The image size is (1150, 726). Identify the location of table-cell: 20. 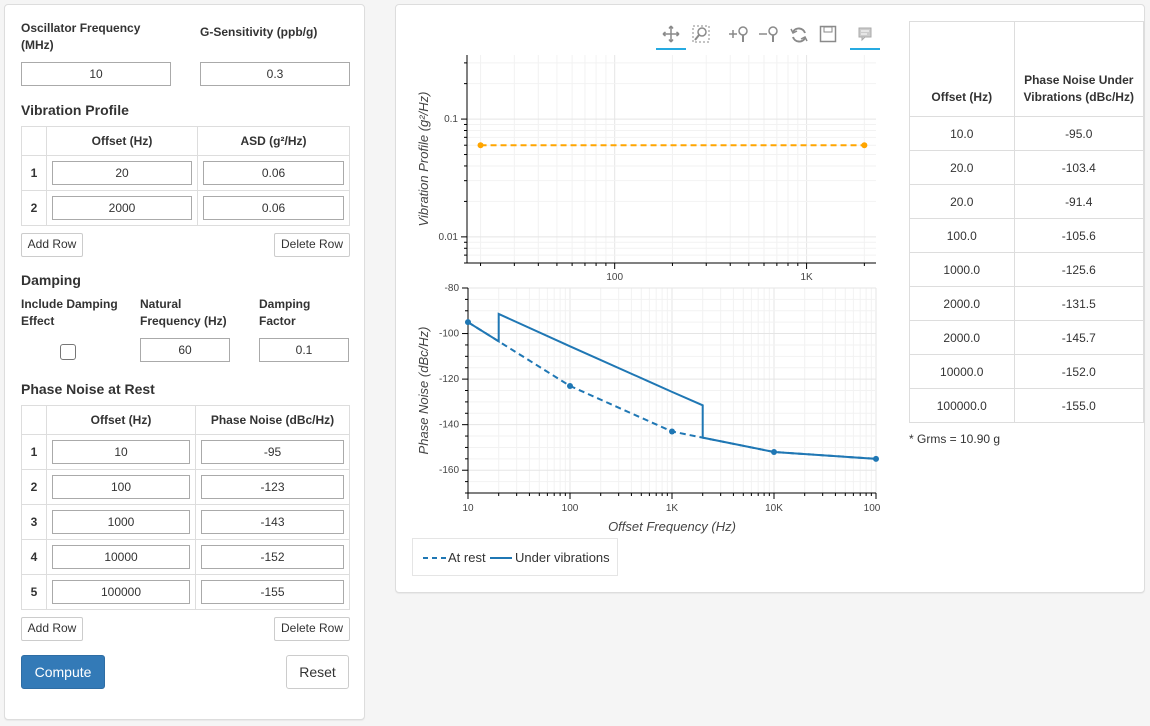
(122, 173).